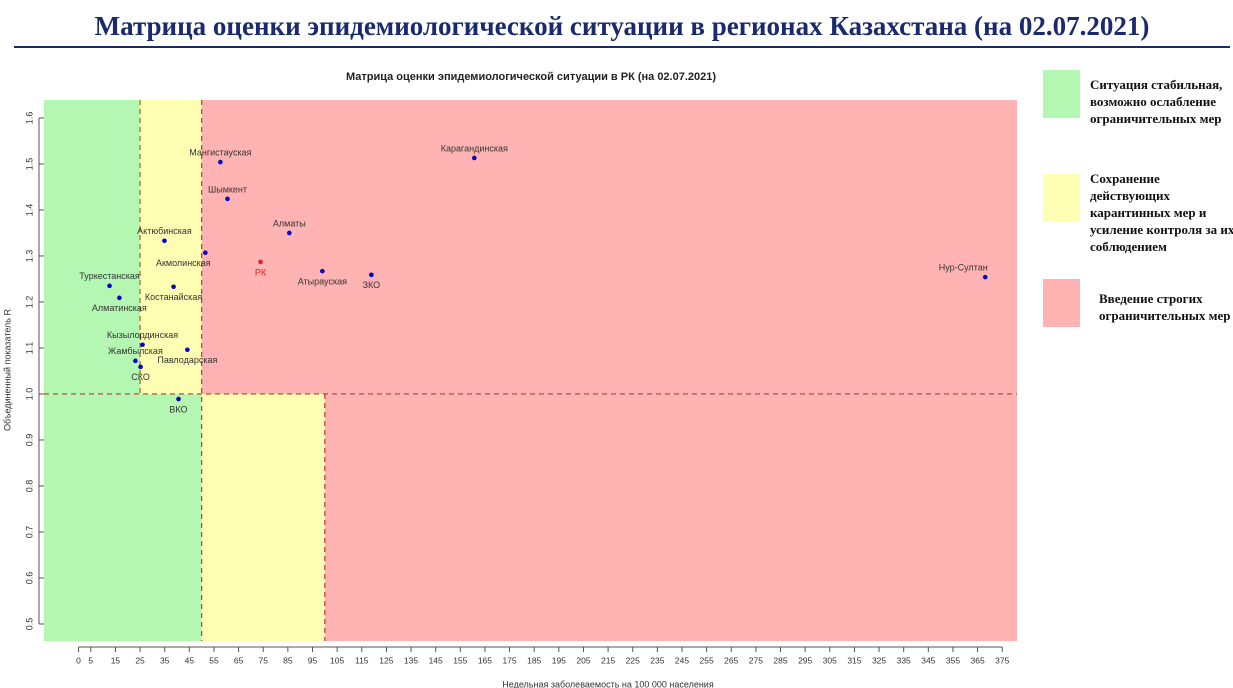 This screenshot has width=1233, height=688. I want to click on point-label: Алматы, so click(289, 223).